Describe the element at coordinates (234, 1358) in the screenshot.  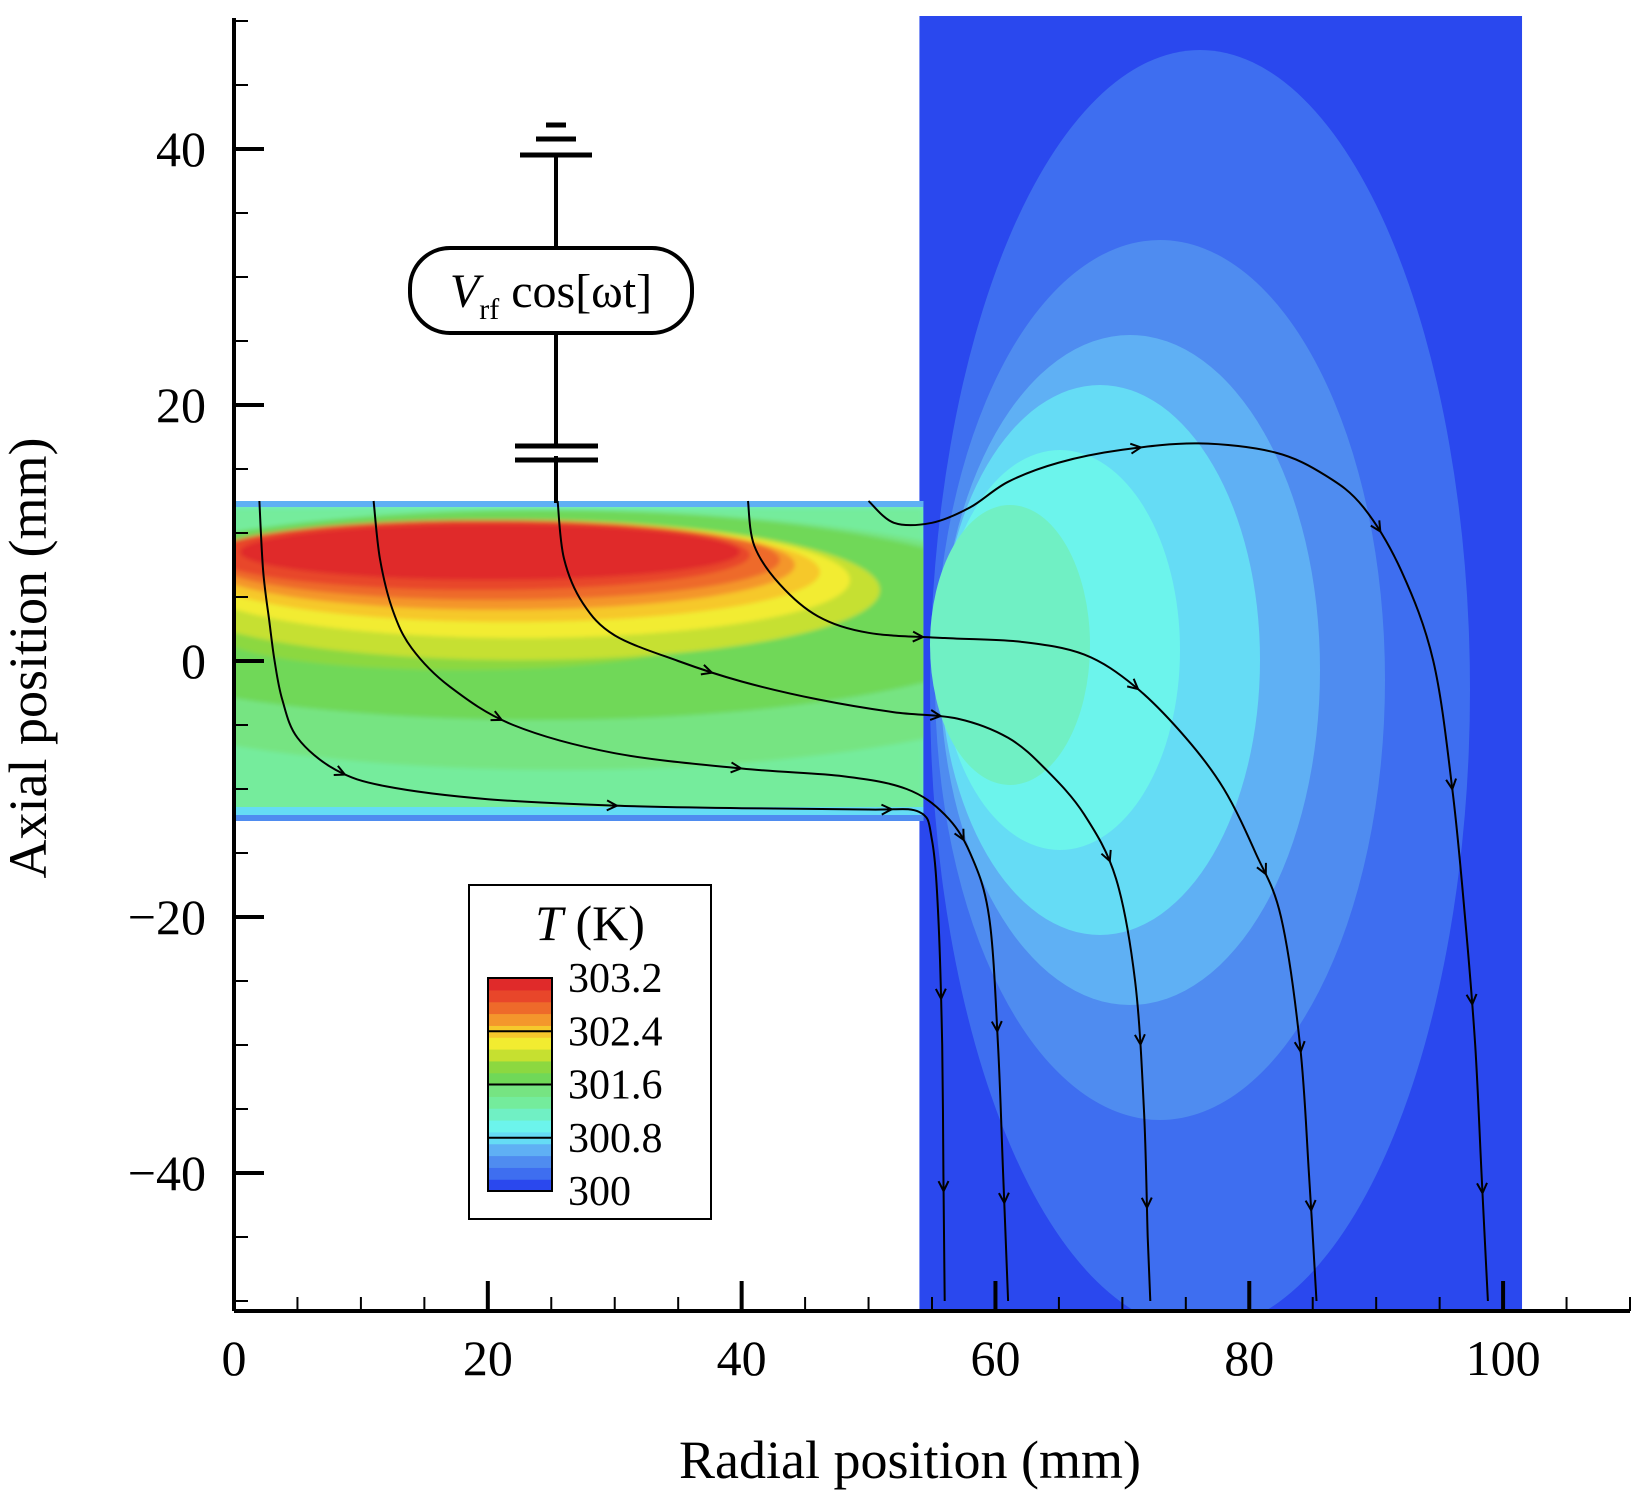
I see `x-tick-label: 0` at that location.